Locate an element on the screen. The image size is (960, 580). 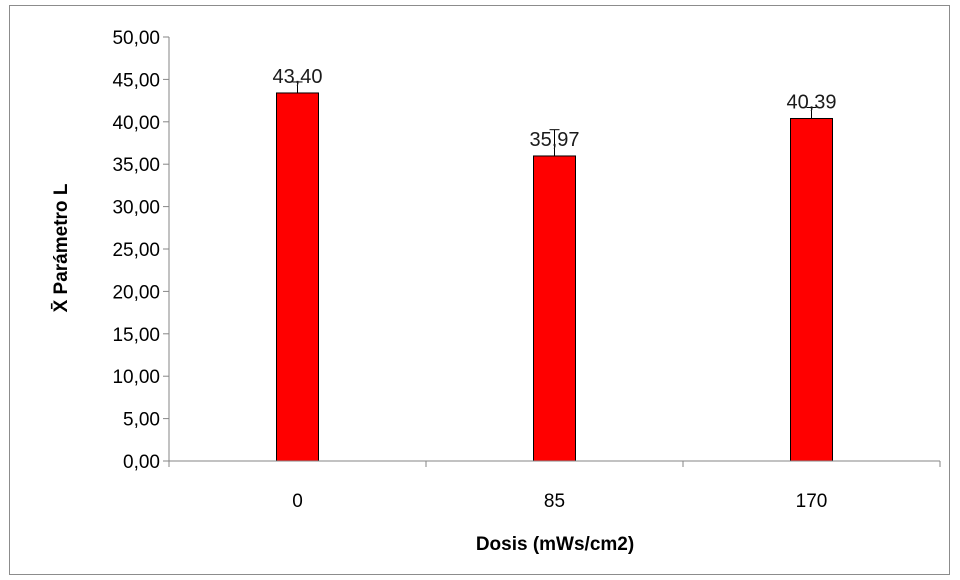
data-label-0: 43,40 is located at coordinates (297, 77).